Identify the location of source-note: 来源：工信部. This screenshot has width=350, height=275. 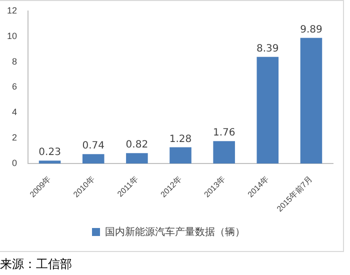
(36, 264).